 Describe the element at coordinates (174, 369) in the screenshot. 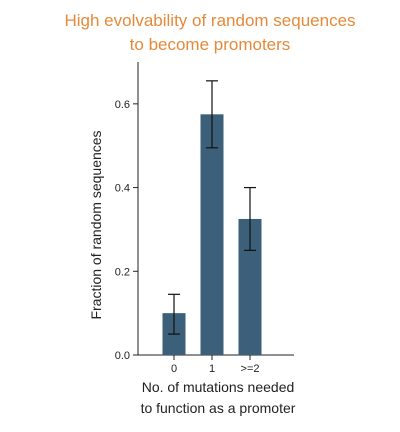

I see `x-tick-label: 0` at that location.